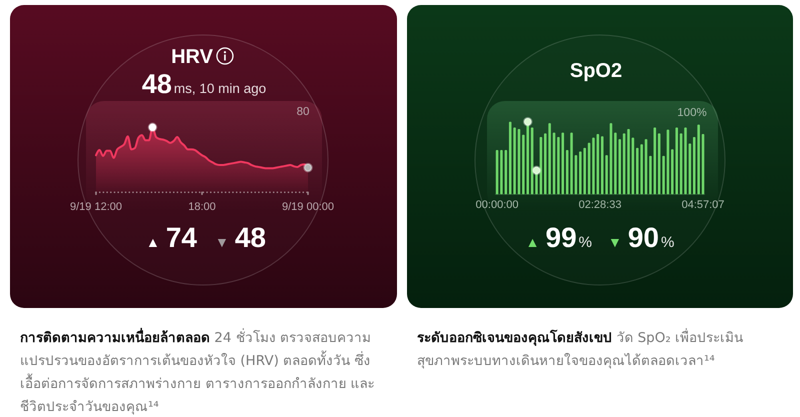 This screenshot has width=800, height=417. I want to click on chart-title: SpO2, so click(596, 71).